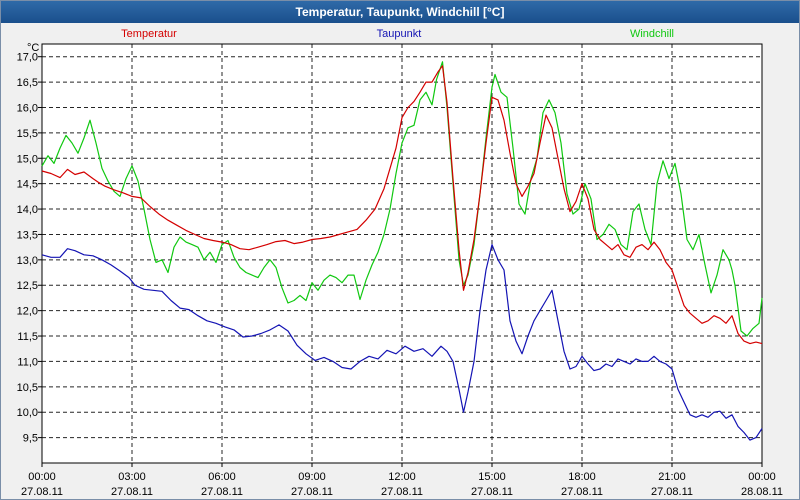 This screenshot has height=500, width=800. I want to click on y-tick-label: 15,5, so click(27, 134).